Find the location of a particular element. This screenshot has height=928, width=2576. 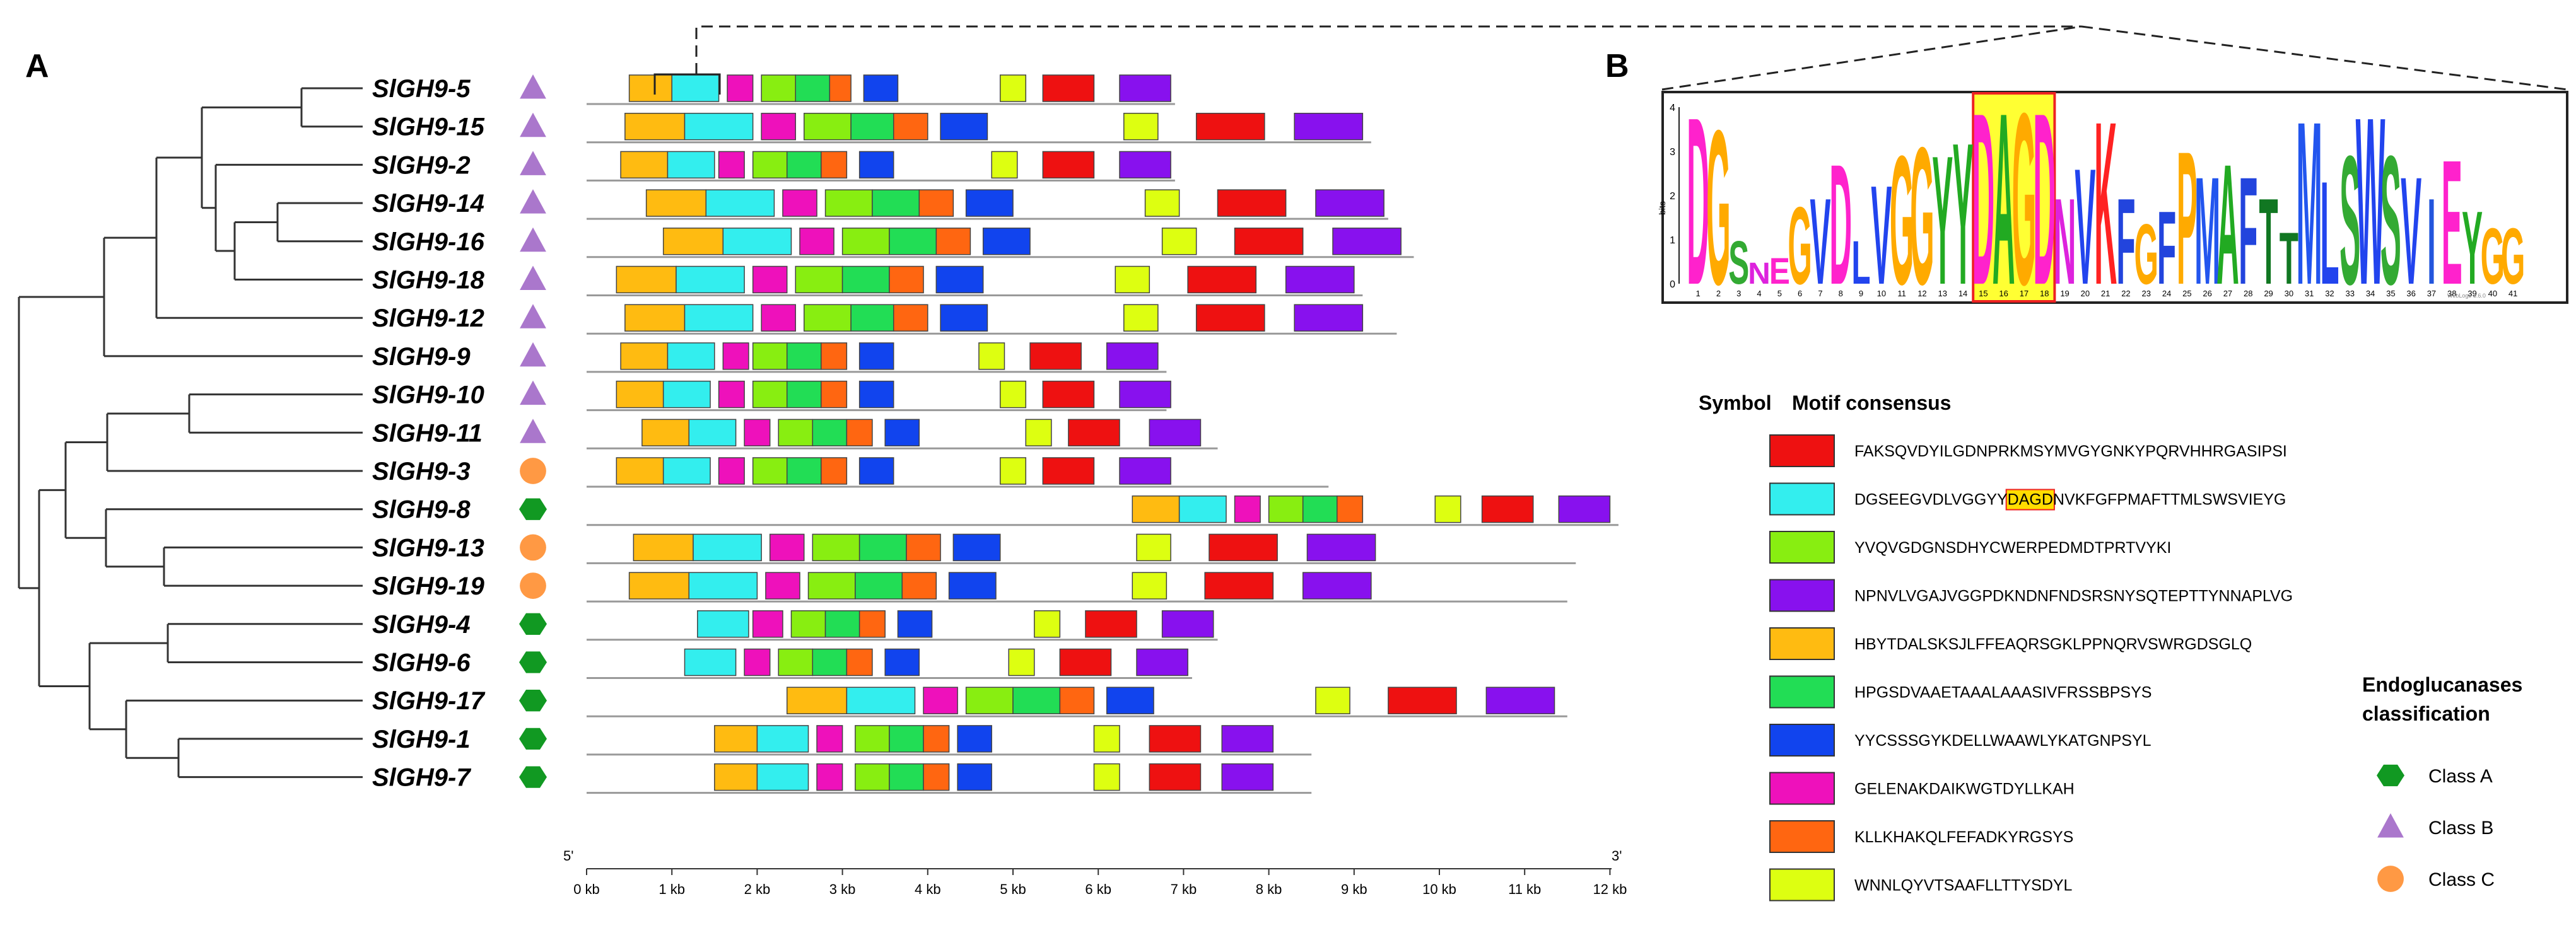

logo-y-tick: 3 is located at coordinates (1672, 152).